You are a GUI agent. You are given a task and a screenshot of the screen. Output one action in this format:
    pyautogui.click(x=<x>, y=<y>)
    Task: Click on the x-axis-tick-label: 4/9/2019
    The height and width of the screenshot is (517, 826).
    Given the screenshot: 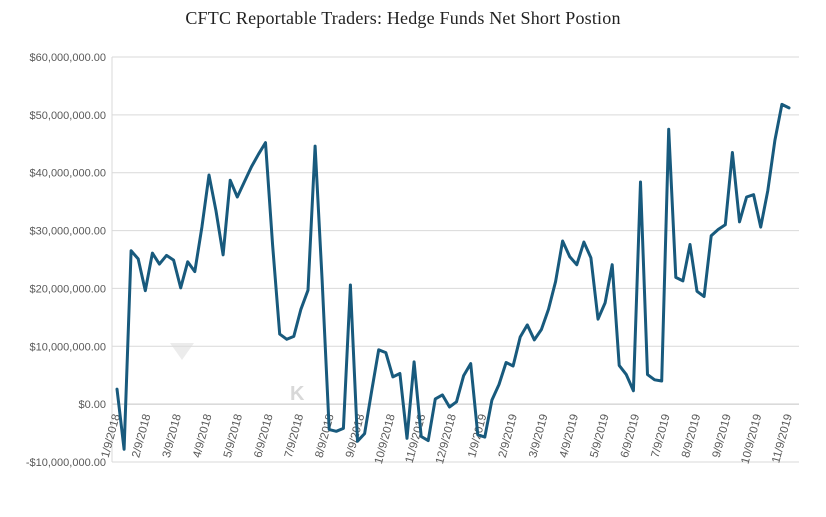 What is the action you would take?
    pyautogui.click(x=569, y=436)
    